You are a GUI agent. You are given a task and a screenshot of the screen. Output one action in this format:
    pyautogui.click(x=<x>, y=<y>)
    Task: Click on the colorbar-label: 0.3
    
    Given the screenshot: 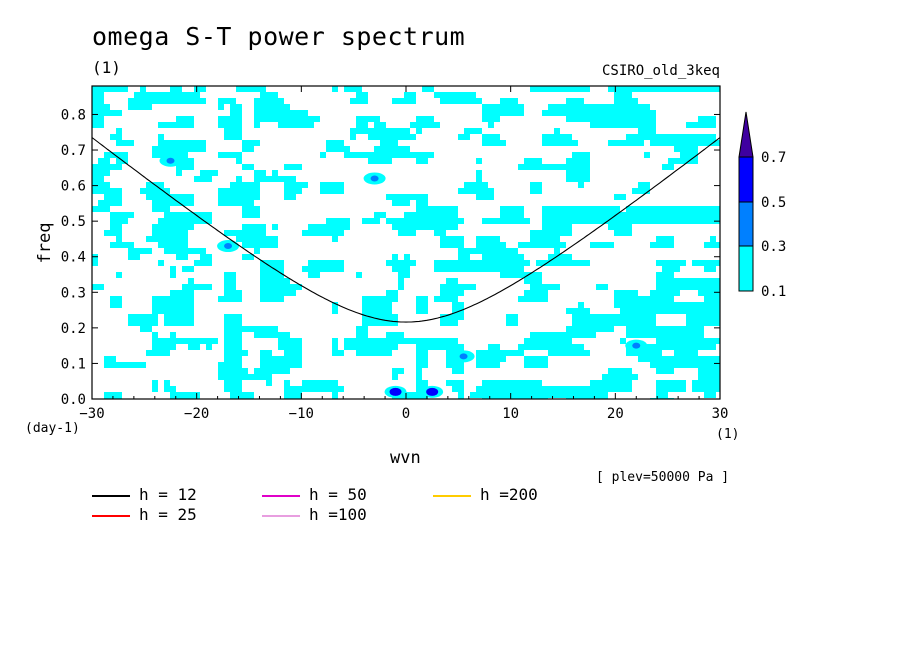 What is the action you would take?
    pyautogui.click(x=773, y=247)
    